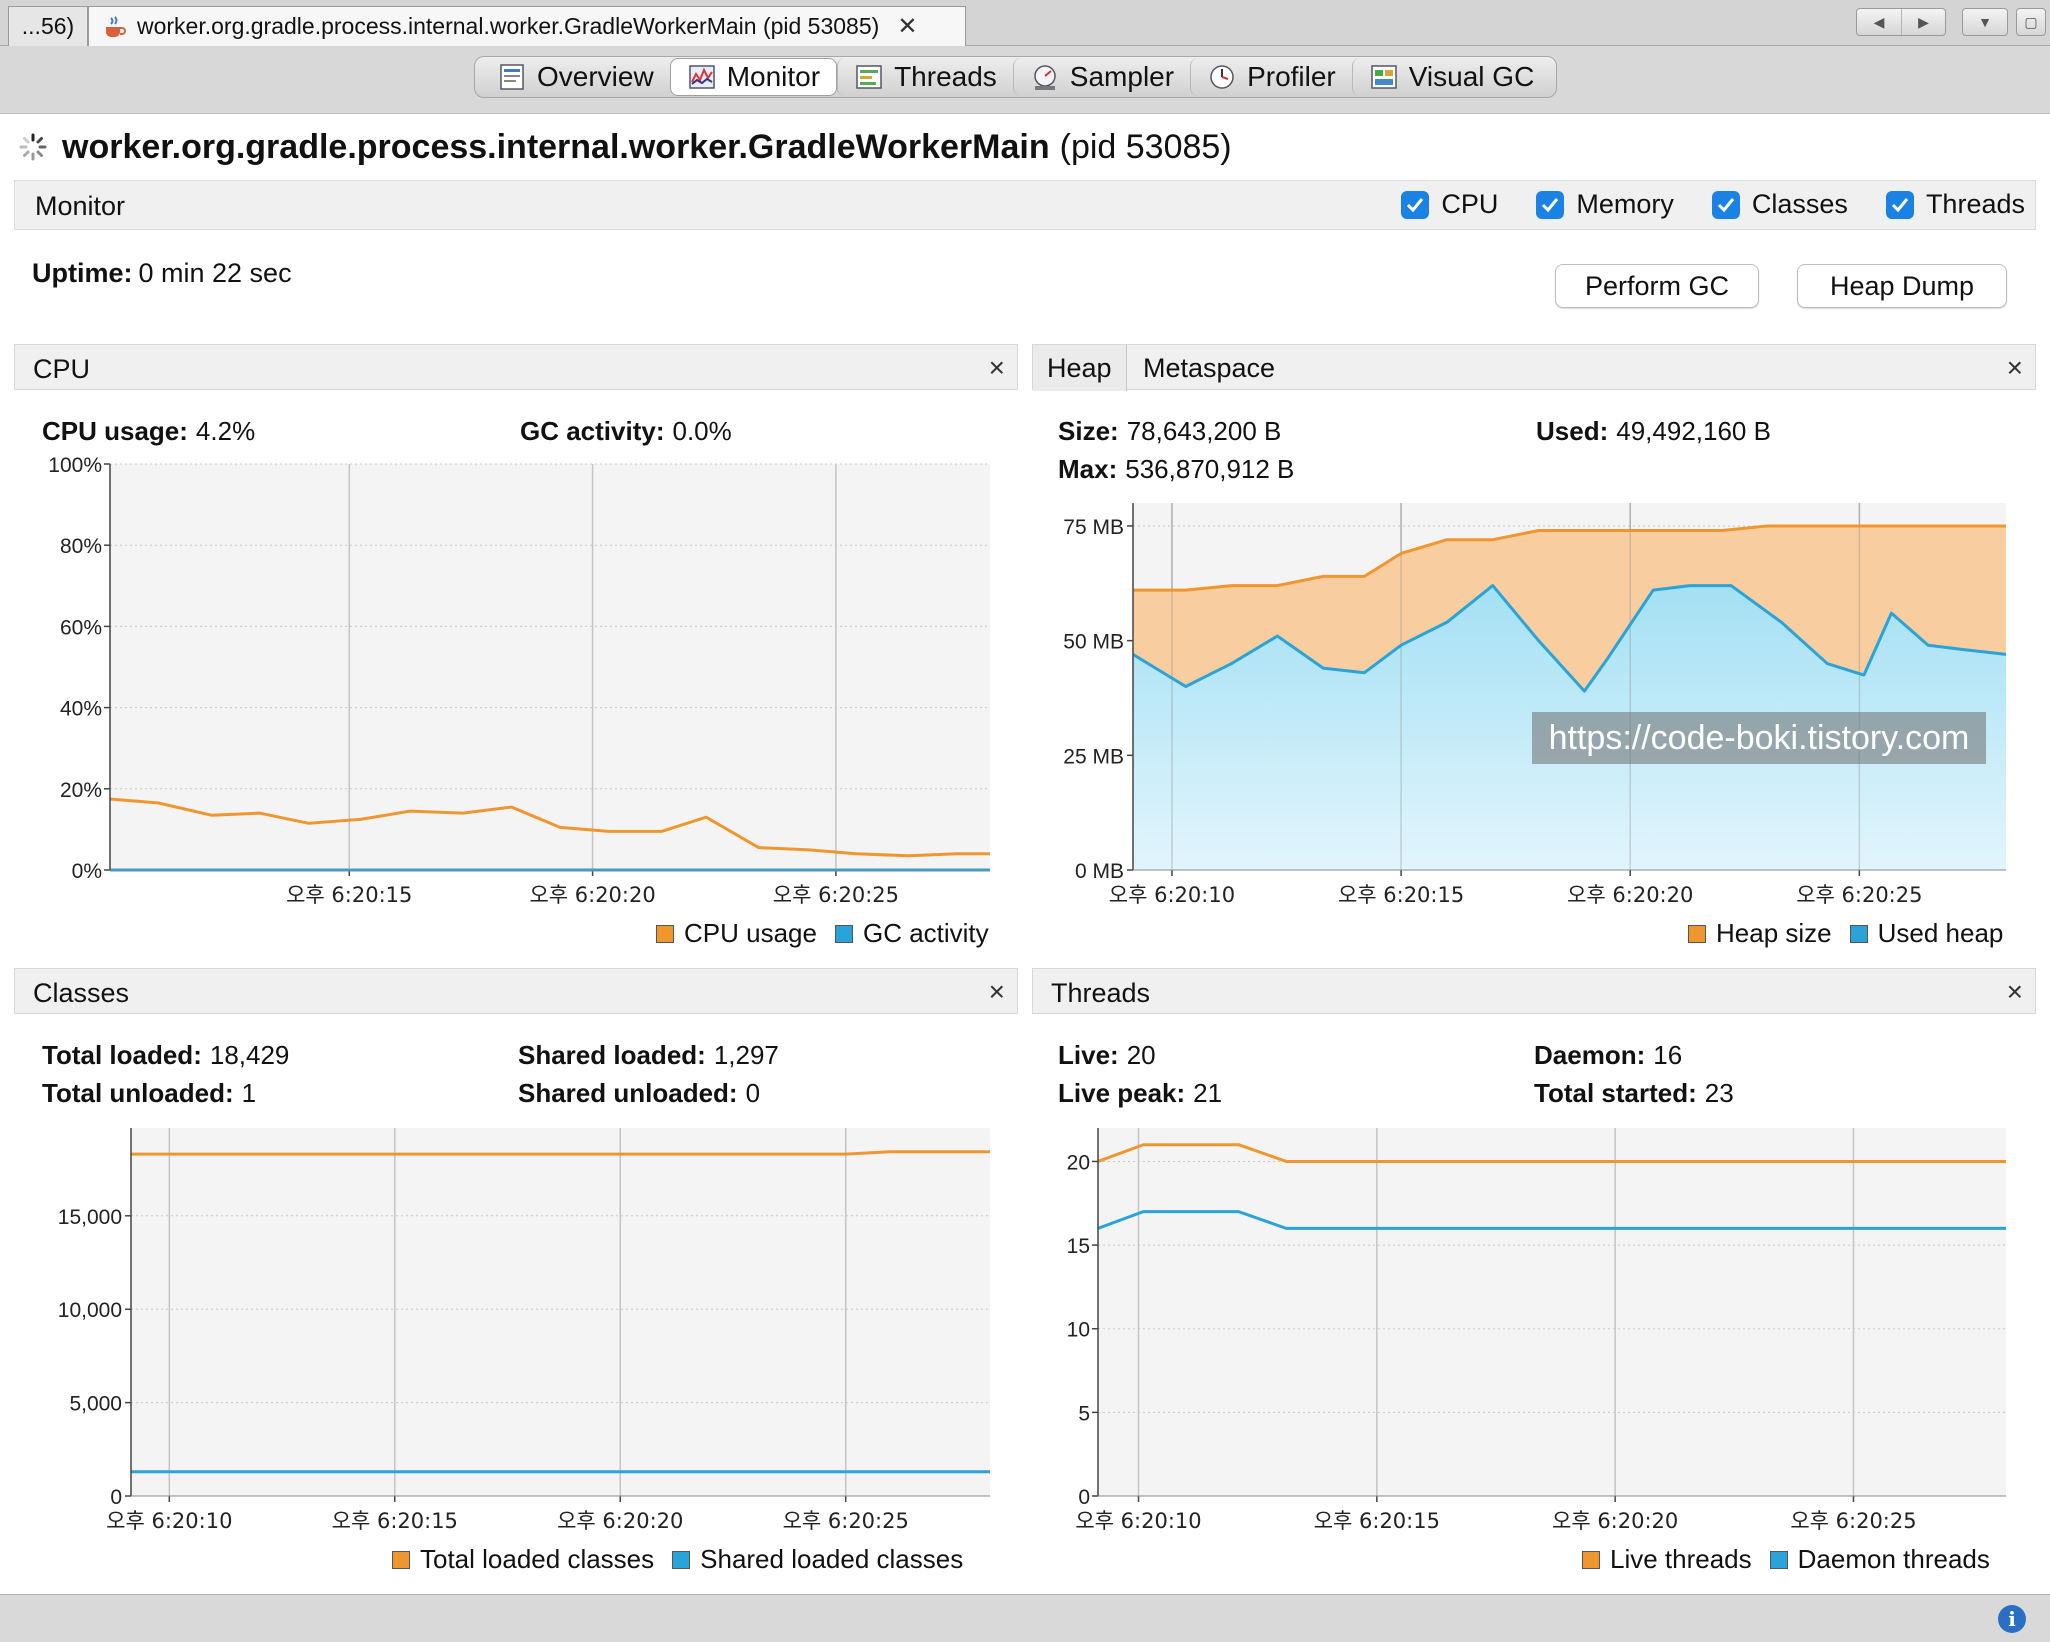  Describe the element at coordinates (925, 933) in the screenshot. I see `legend-gc-activity: GC activity` at that location.